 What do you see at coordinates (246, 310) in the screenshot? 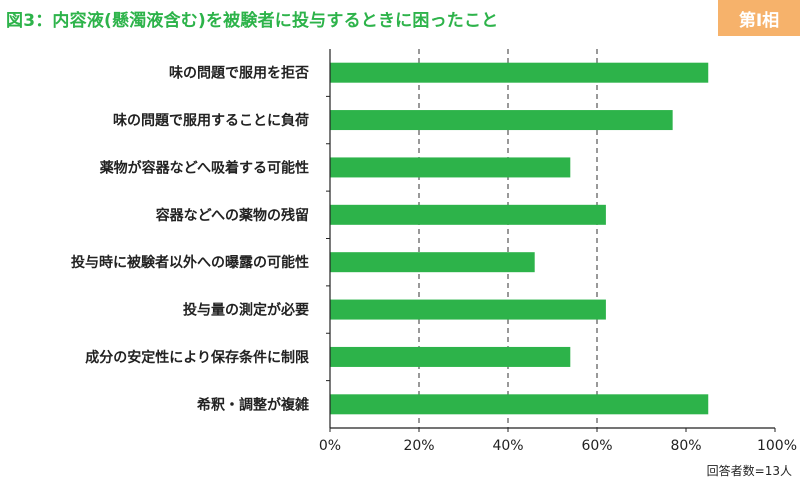
I see `category-label-5: 投与量の測定が必要` at bounding box center [246, 310].